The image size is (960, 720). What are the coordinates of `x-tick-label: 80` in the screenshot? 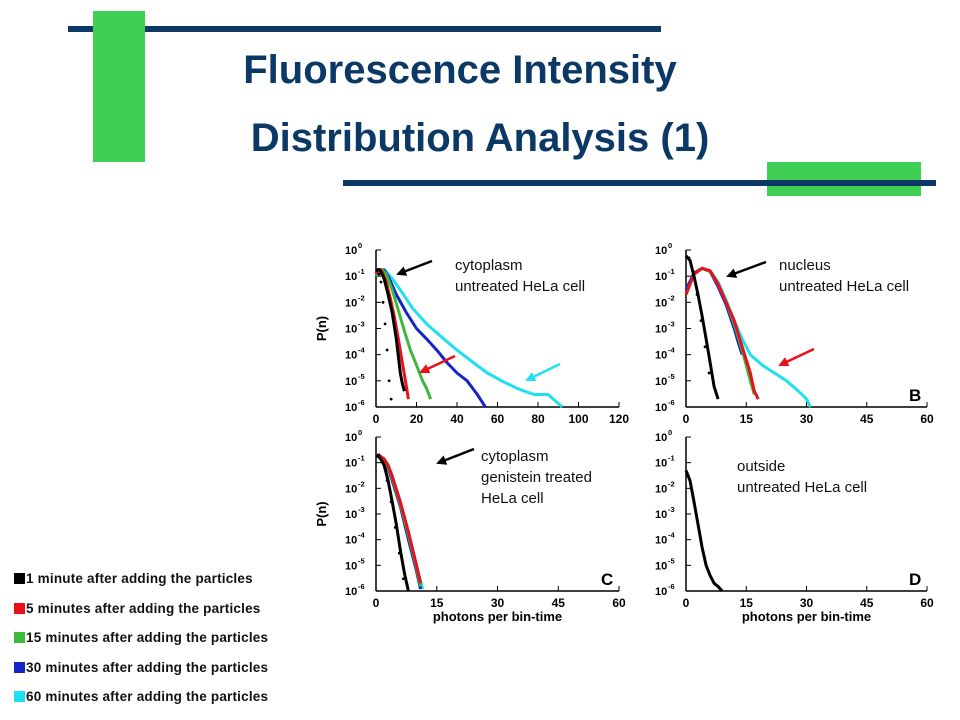 It's located at (538, 419).